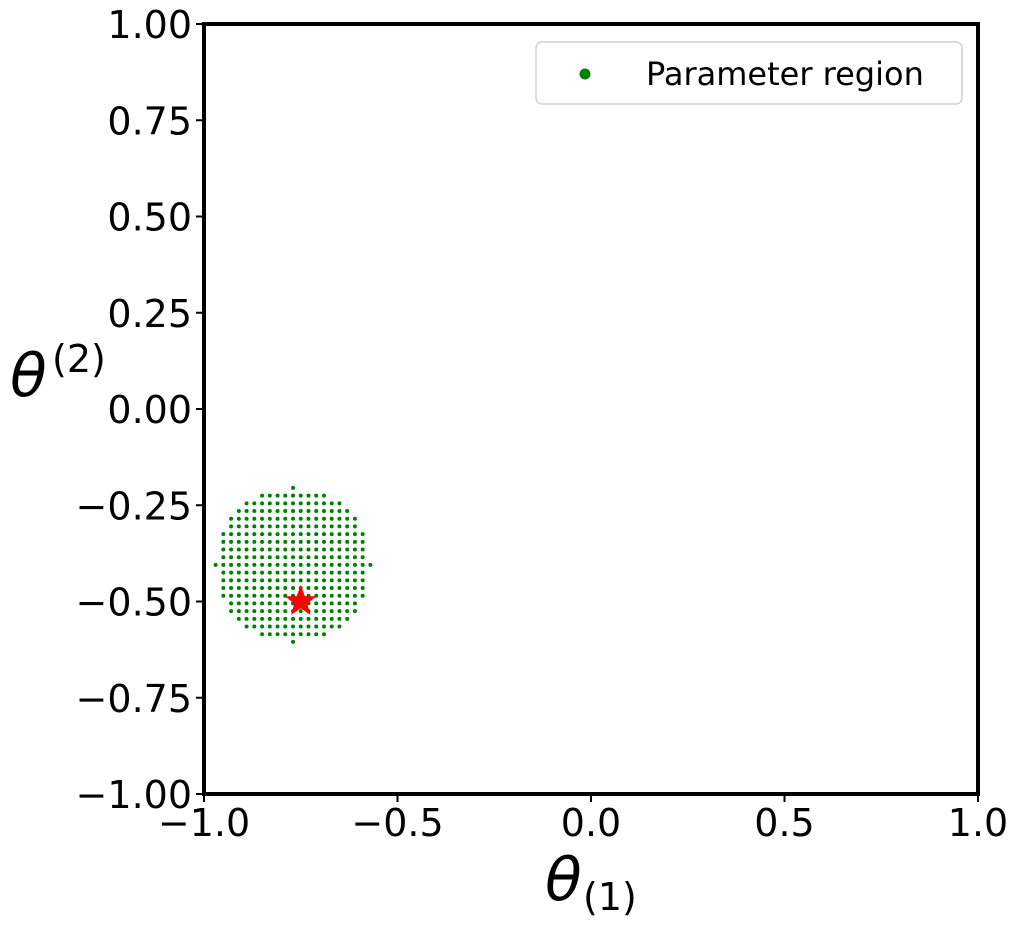  What do you see at coordinates (293, 564) in the screenshot?
I see `points-layer` at bounding box center [293, 564].